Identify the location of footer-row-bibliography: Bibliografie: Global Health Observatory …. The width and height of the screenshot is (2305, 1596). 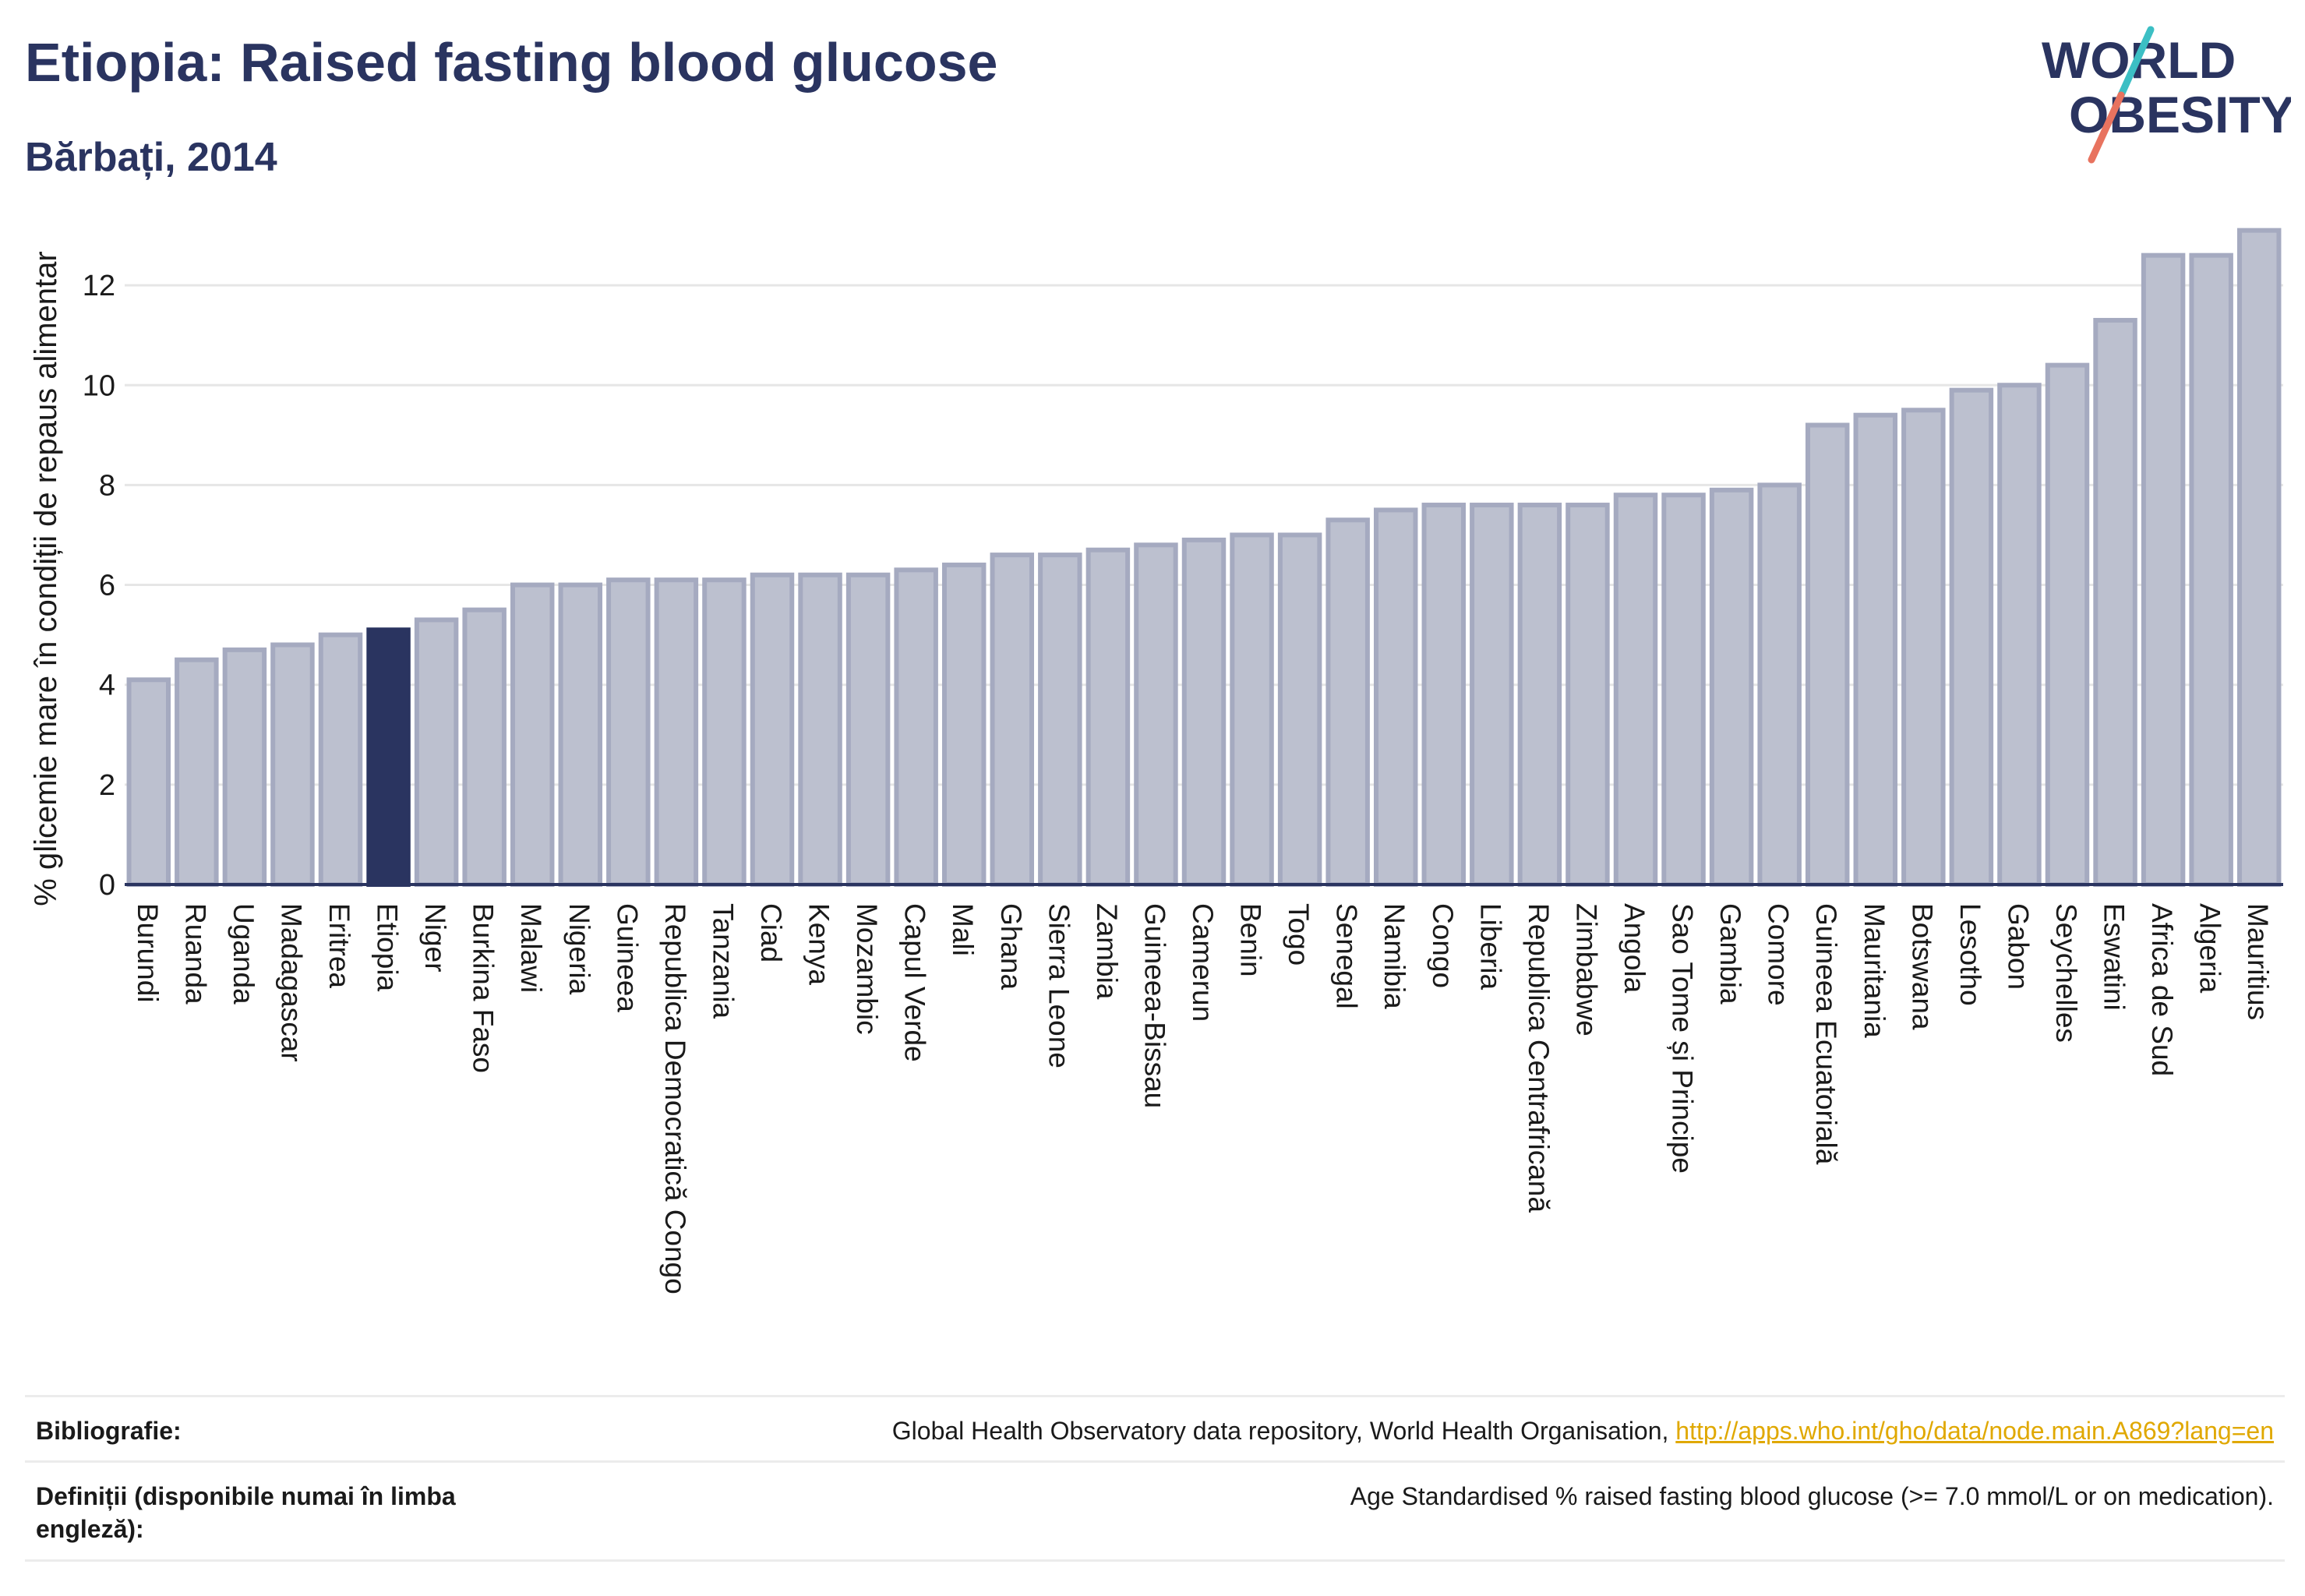
(1155, 1429).